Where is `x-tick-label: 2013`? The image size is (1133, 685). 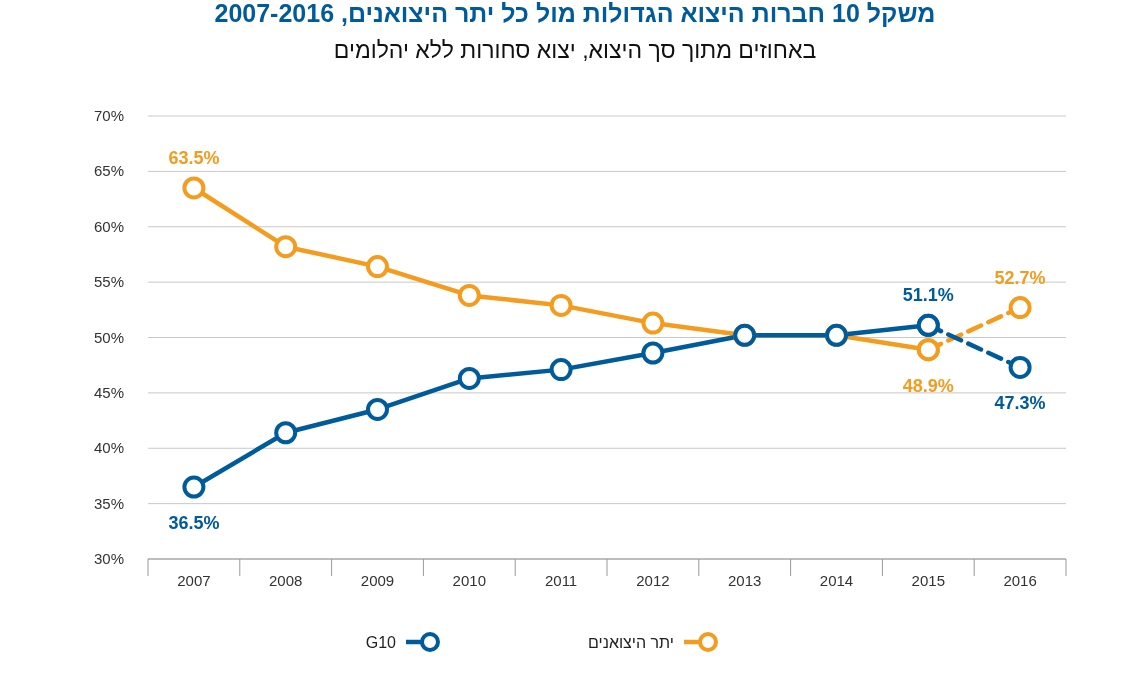
x-tick-label: 2013 is located at coordinates (745, 580).